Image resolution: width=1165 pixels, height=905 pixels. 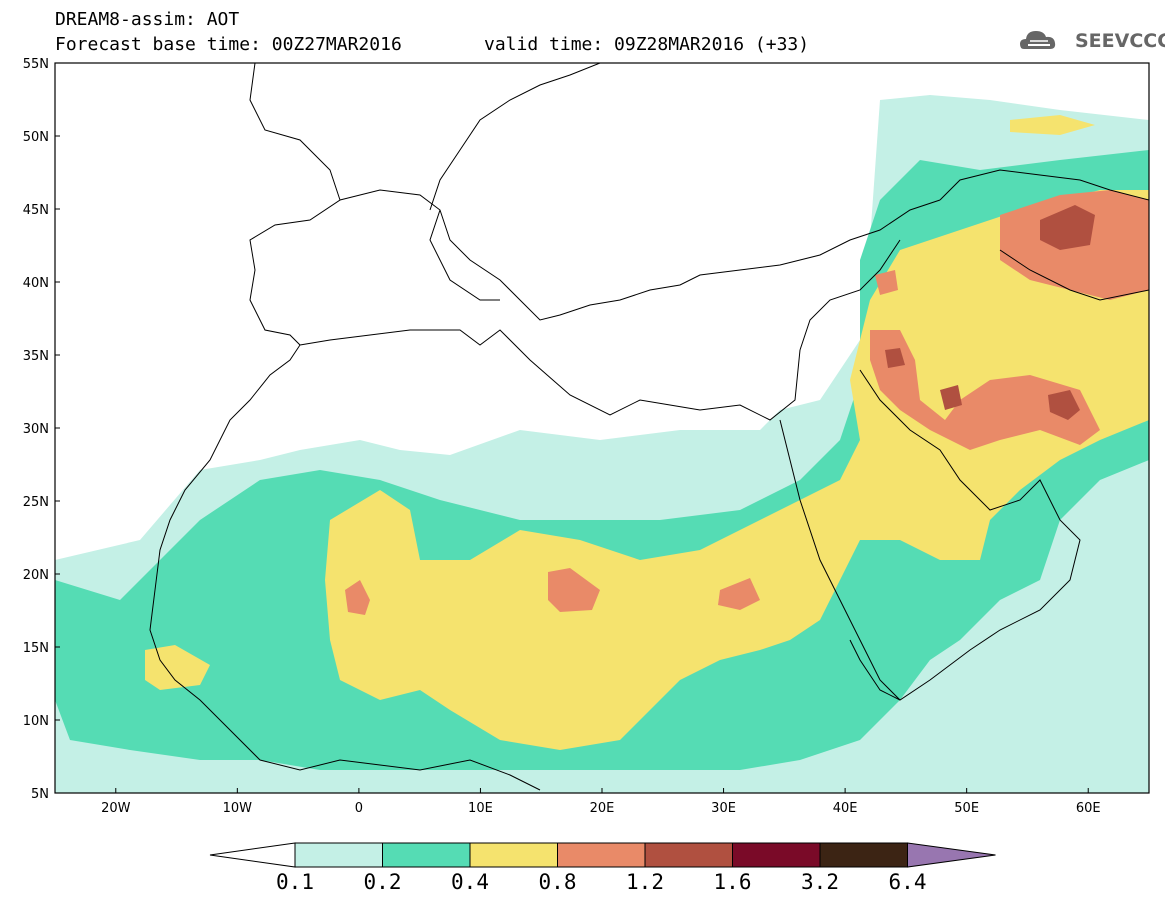 What do you see at coordinates (36, 137) in the screenshot?
I see `lat-tick-label: 50N` at bounding box center [36, 137].